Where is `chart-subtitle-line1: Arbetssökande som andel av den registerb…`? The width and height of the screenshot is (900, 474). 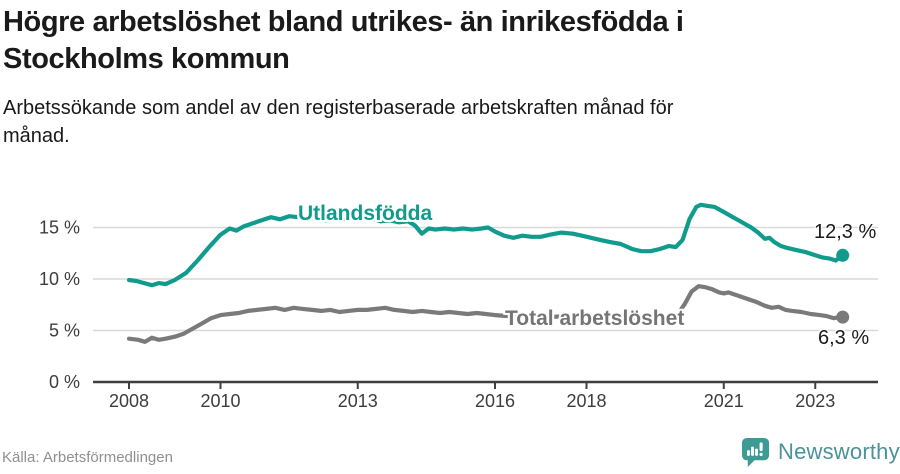 chart-subtitle-line1: Arbetssökande som andel av den registerb… is located at coordinates (338, 108).